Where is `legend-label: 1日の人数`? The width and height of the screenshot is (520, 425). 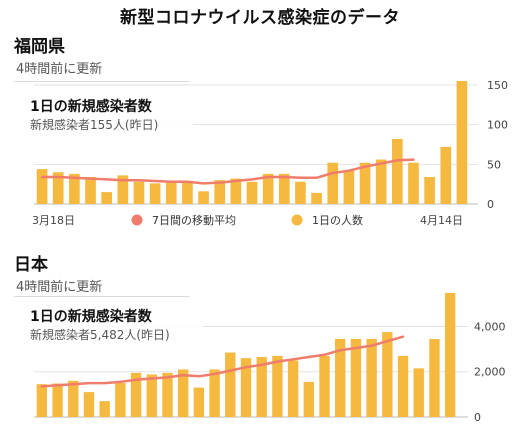 legend-label: 1日の人数 is located at coordinates (337, 220).